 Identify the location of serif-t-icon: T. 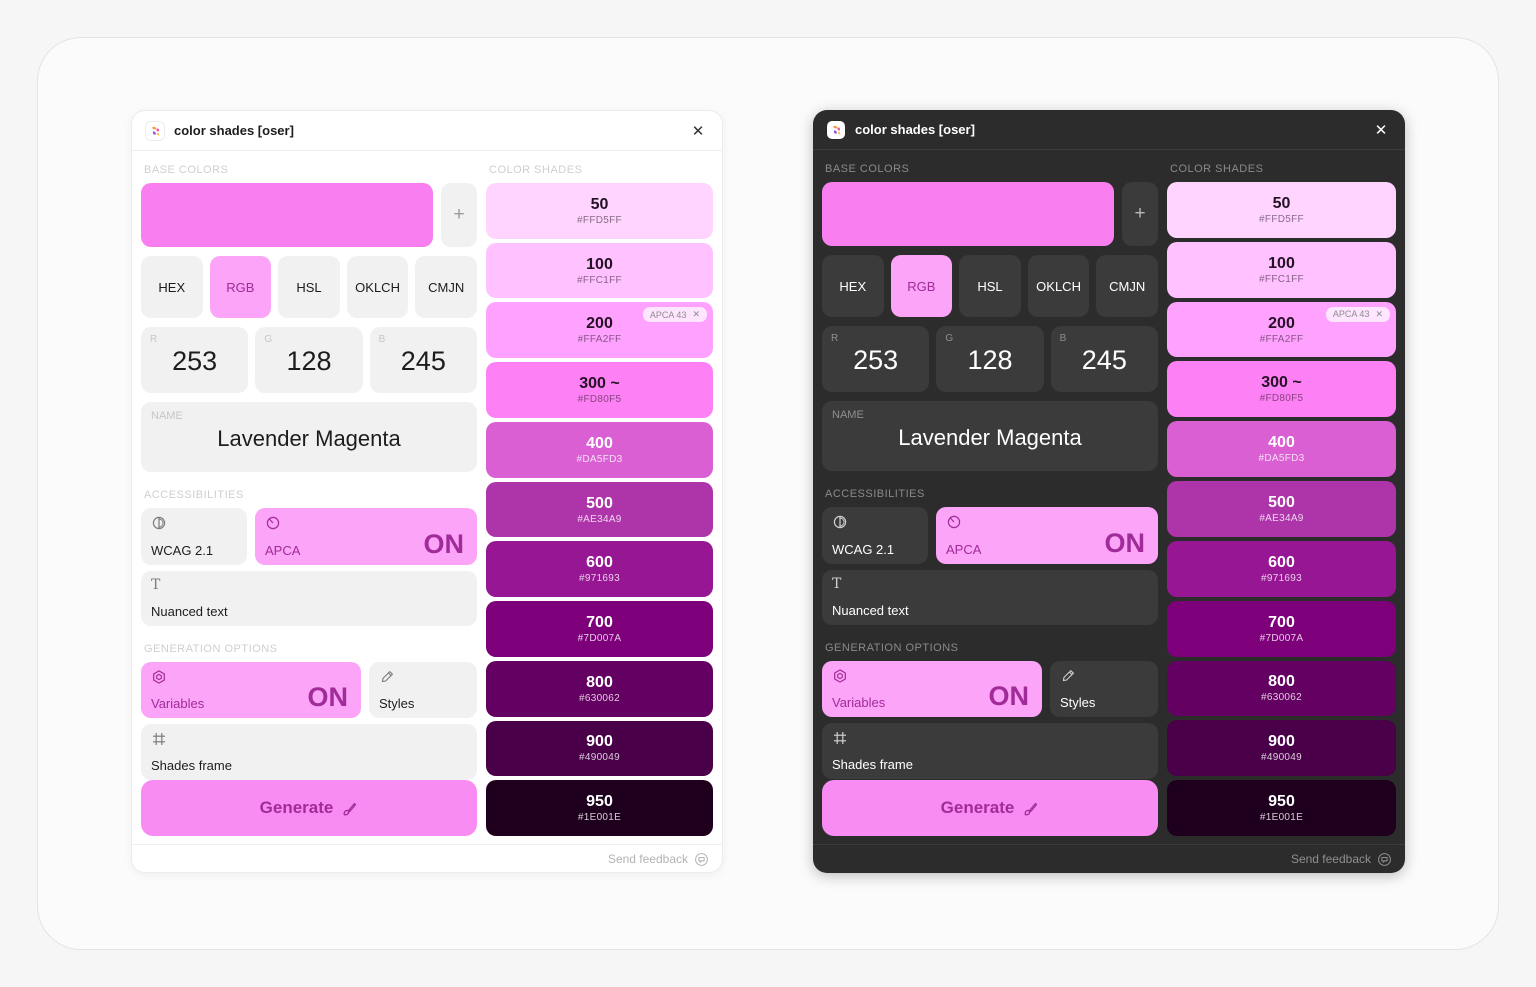
(837, 584).